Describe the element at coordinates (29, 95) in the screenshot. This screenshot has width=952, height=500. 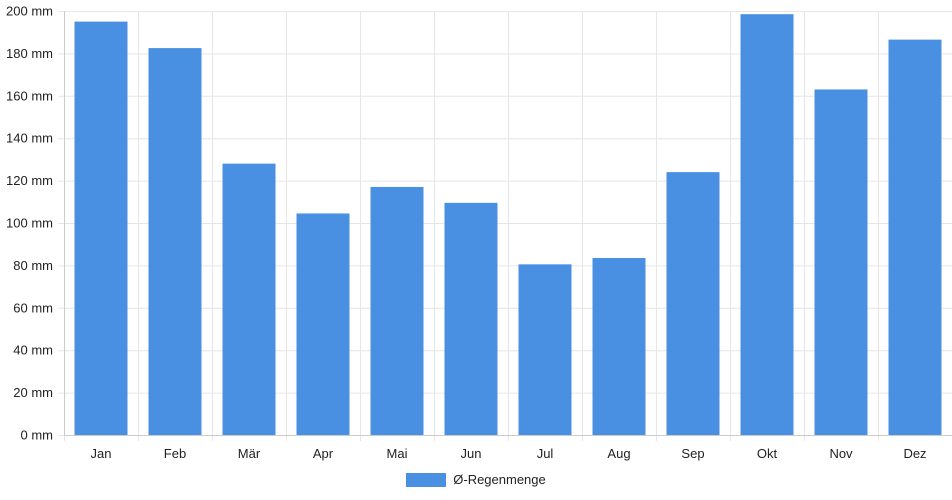
I see `y-tick-label: 160 mm` at that location.